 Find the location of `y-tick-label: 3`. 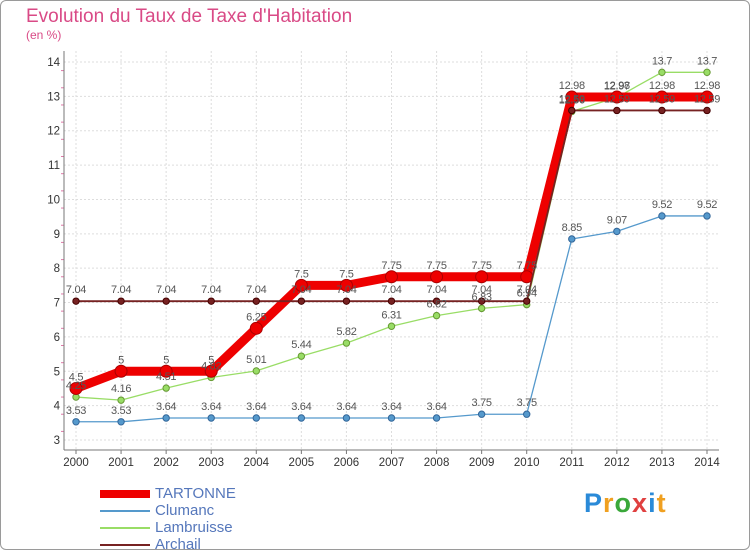

y-tick-label: 3 is located at coordinates (57, 441).